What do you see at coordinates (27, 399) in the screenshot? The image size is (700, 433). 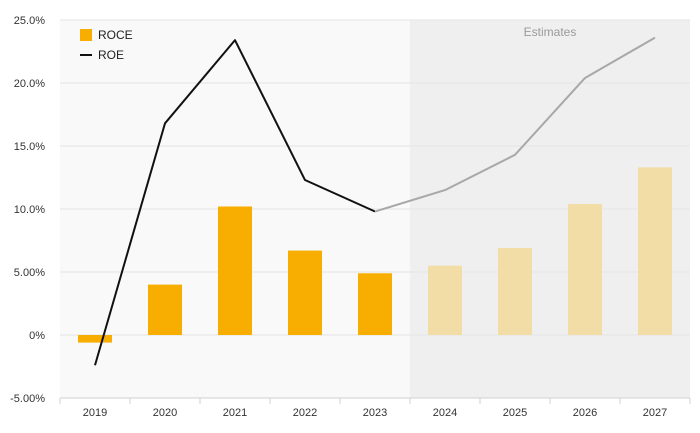 I see `y-tick-label: -5.00%` at bounding box center [27, 399].